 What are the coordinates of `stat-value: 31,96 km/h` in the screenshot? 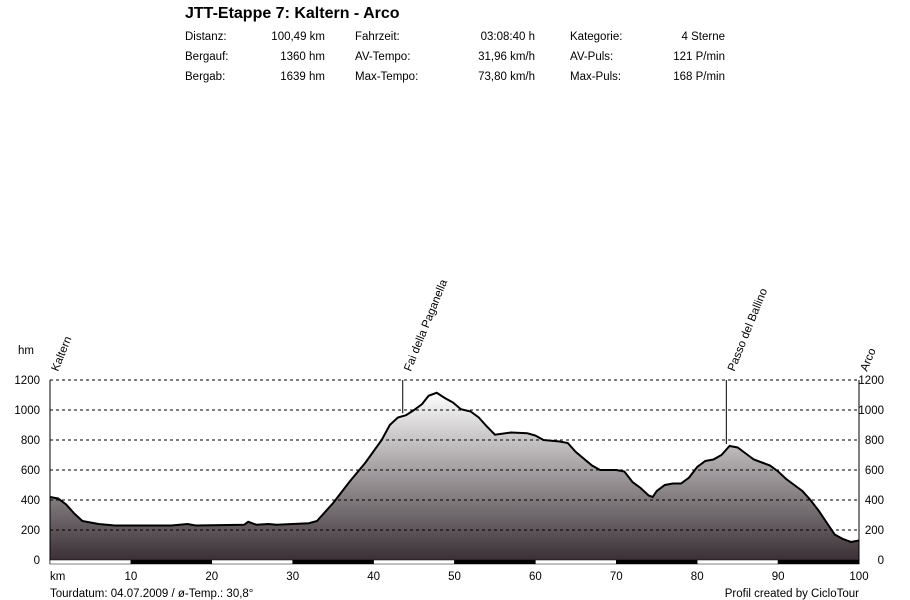 It's located at (506, 57).